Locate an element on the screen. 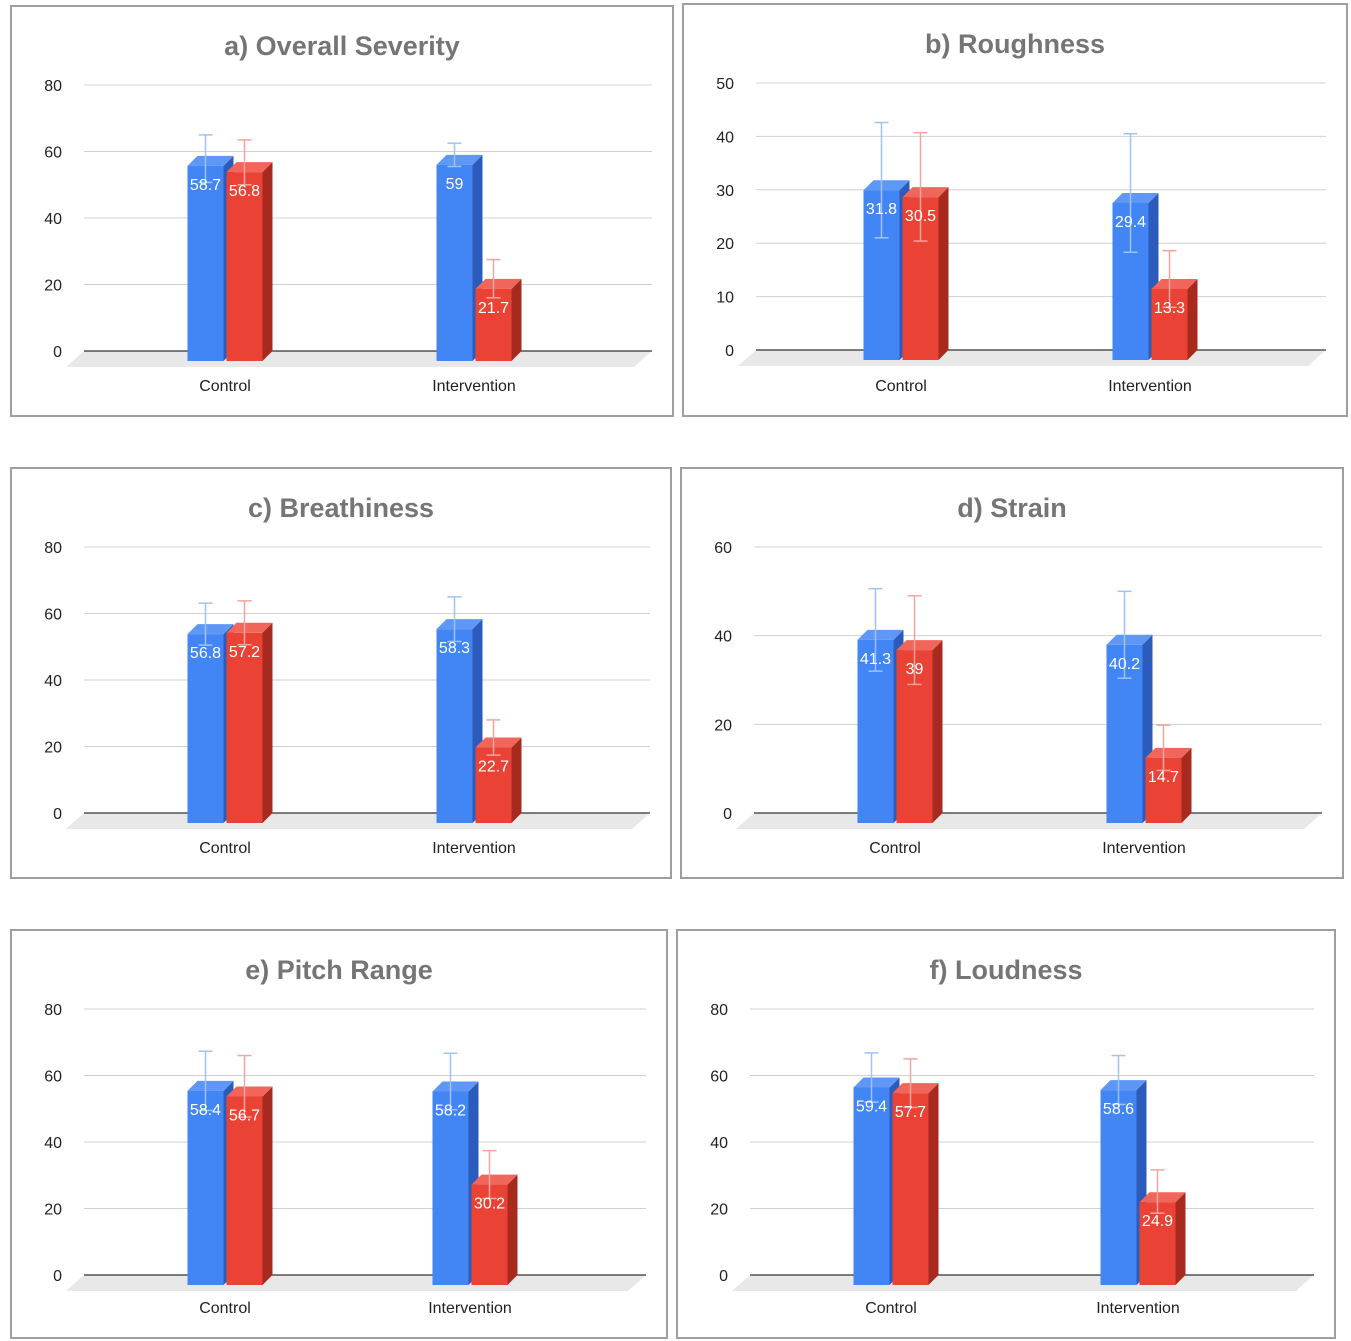 Image resolution: width=1351 pixels, height=1341 pixels. data-label: 57.2 is located at coordinates (244, 652).